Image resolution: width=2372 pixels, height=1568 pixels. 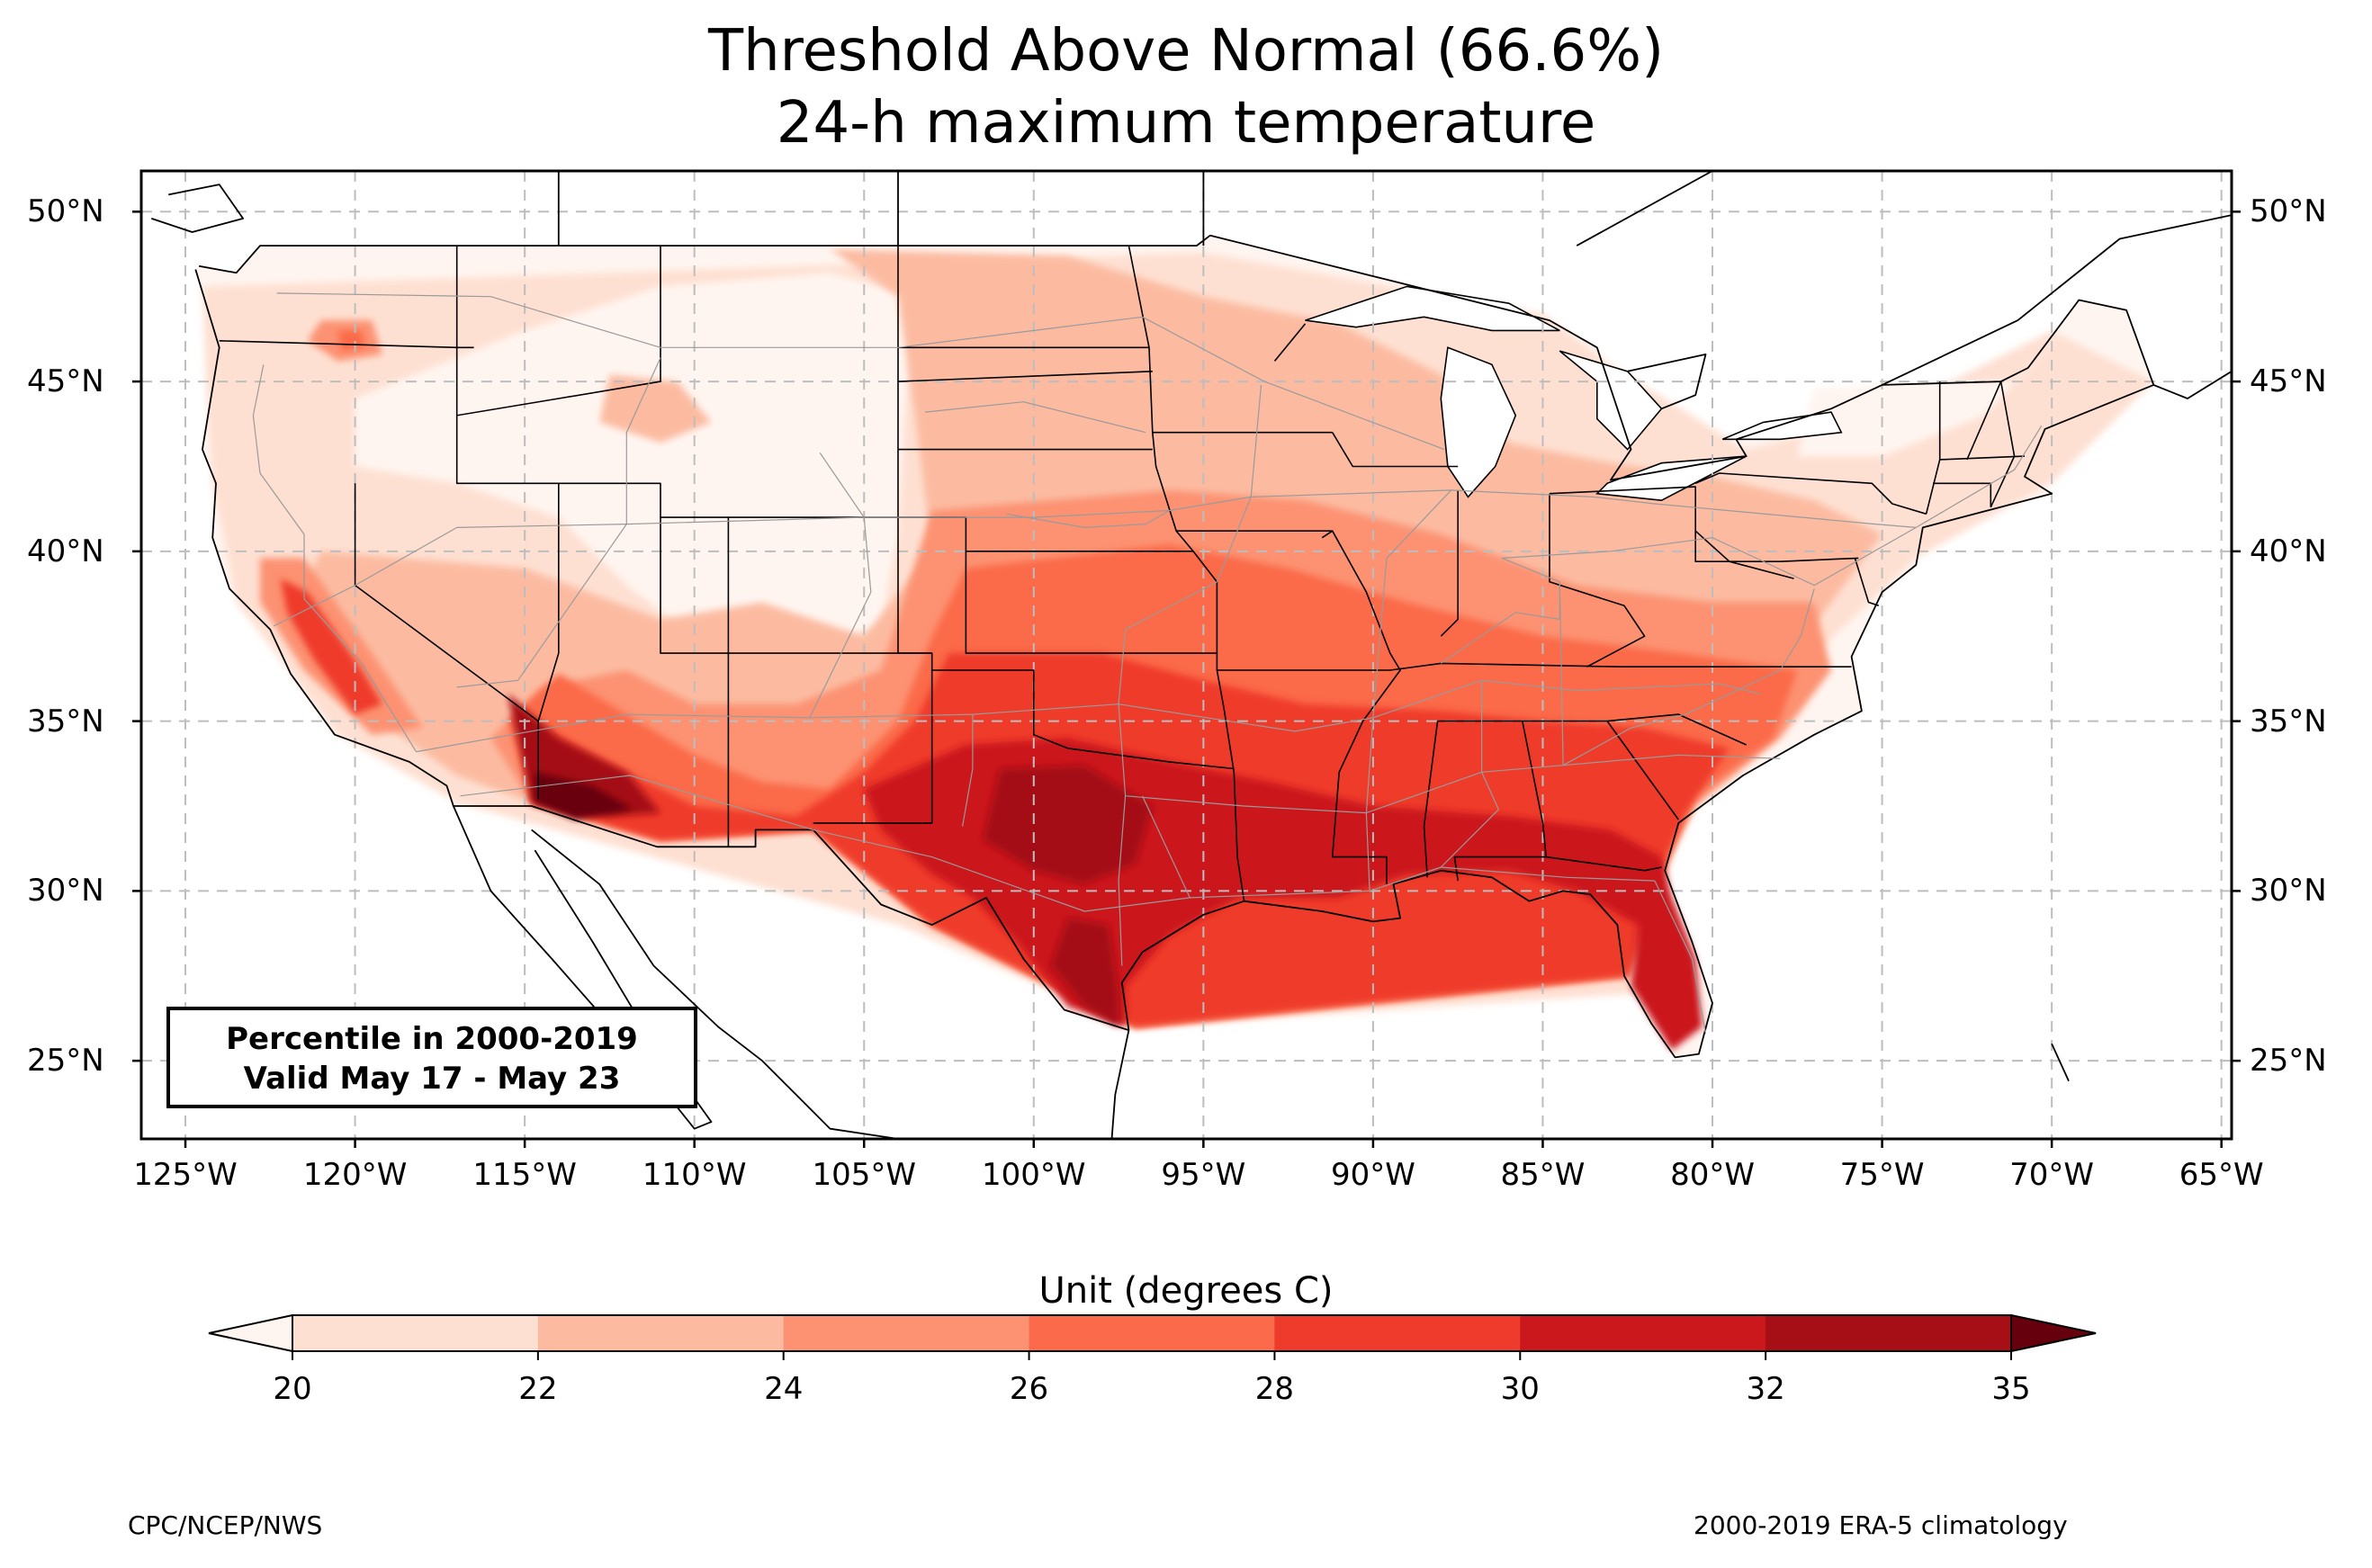 I want to click on lon-tick-label: 110°W, so click(x=695, y=1175).